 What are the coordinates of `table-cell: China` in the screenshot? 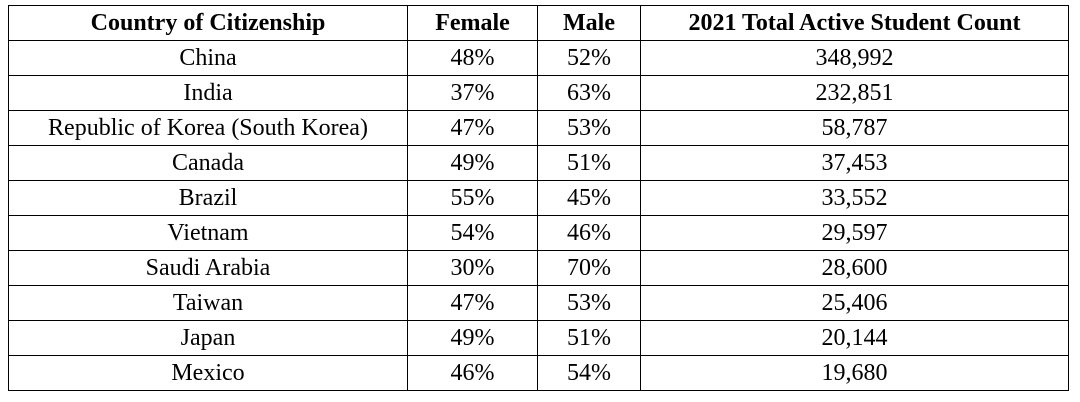 It's located at (208, 58).